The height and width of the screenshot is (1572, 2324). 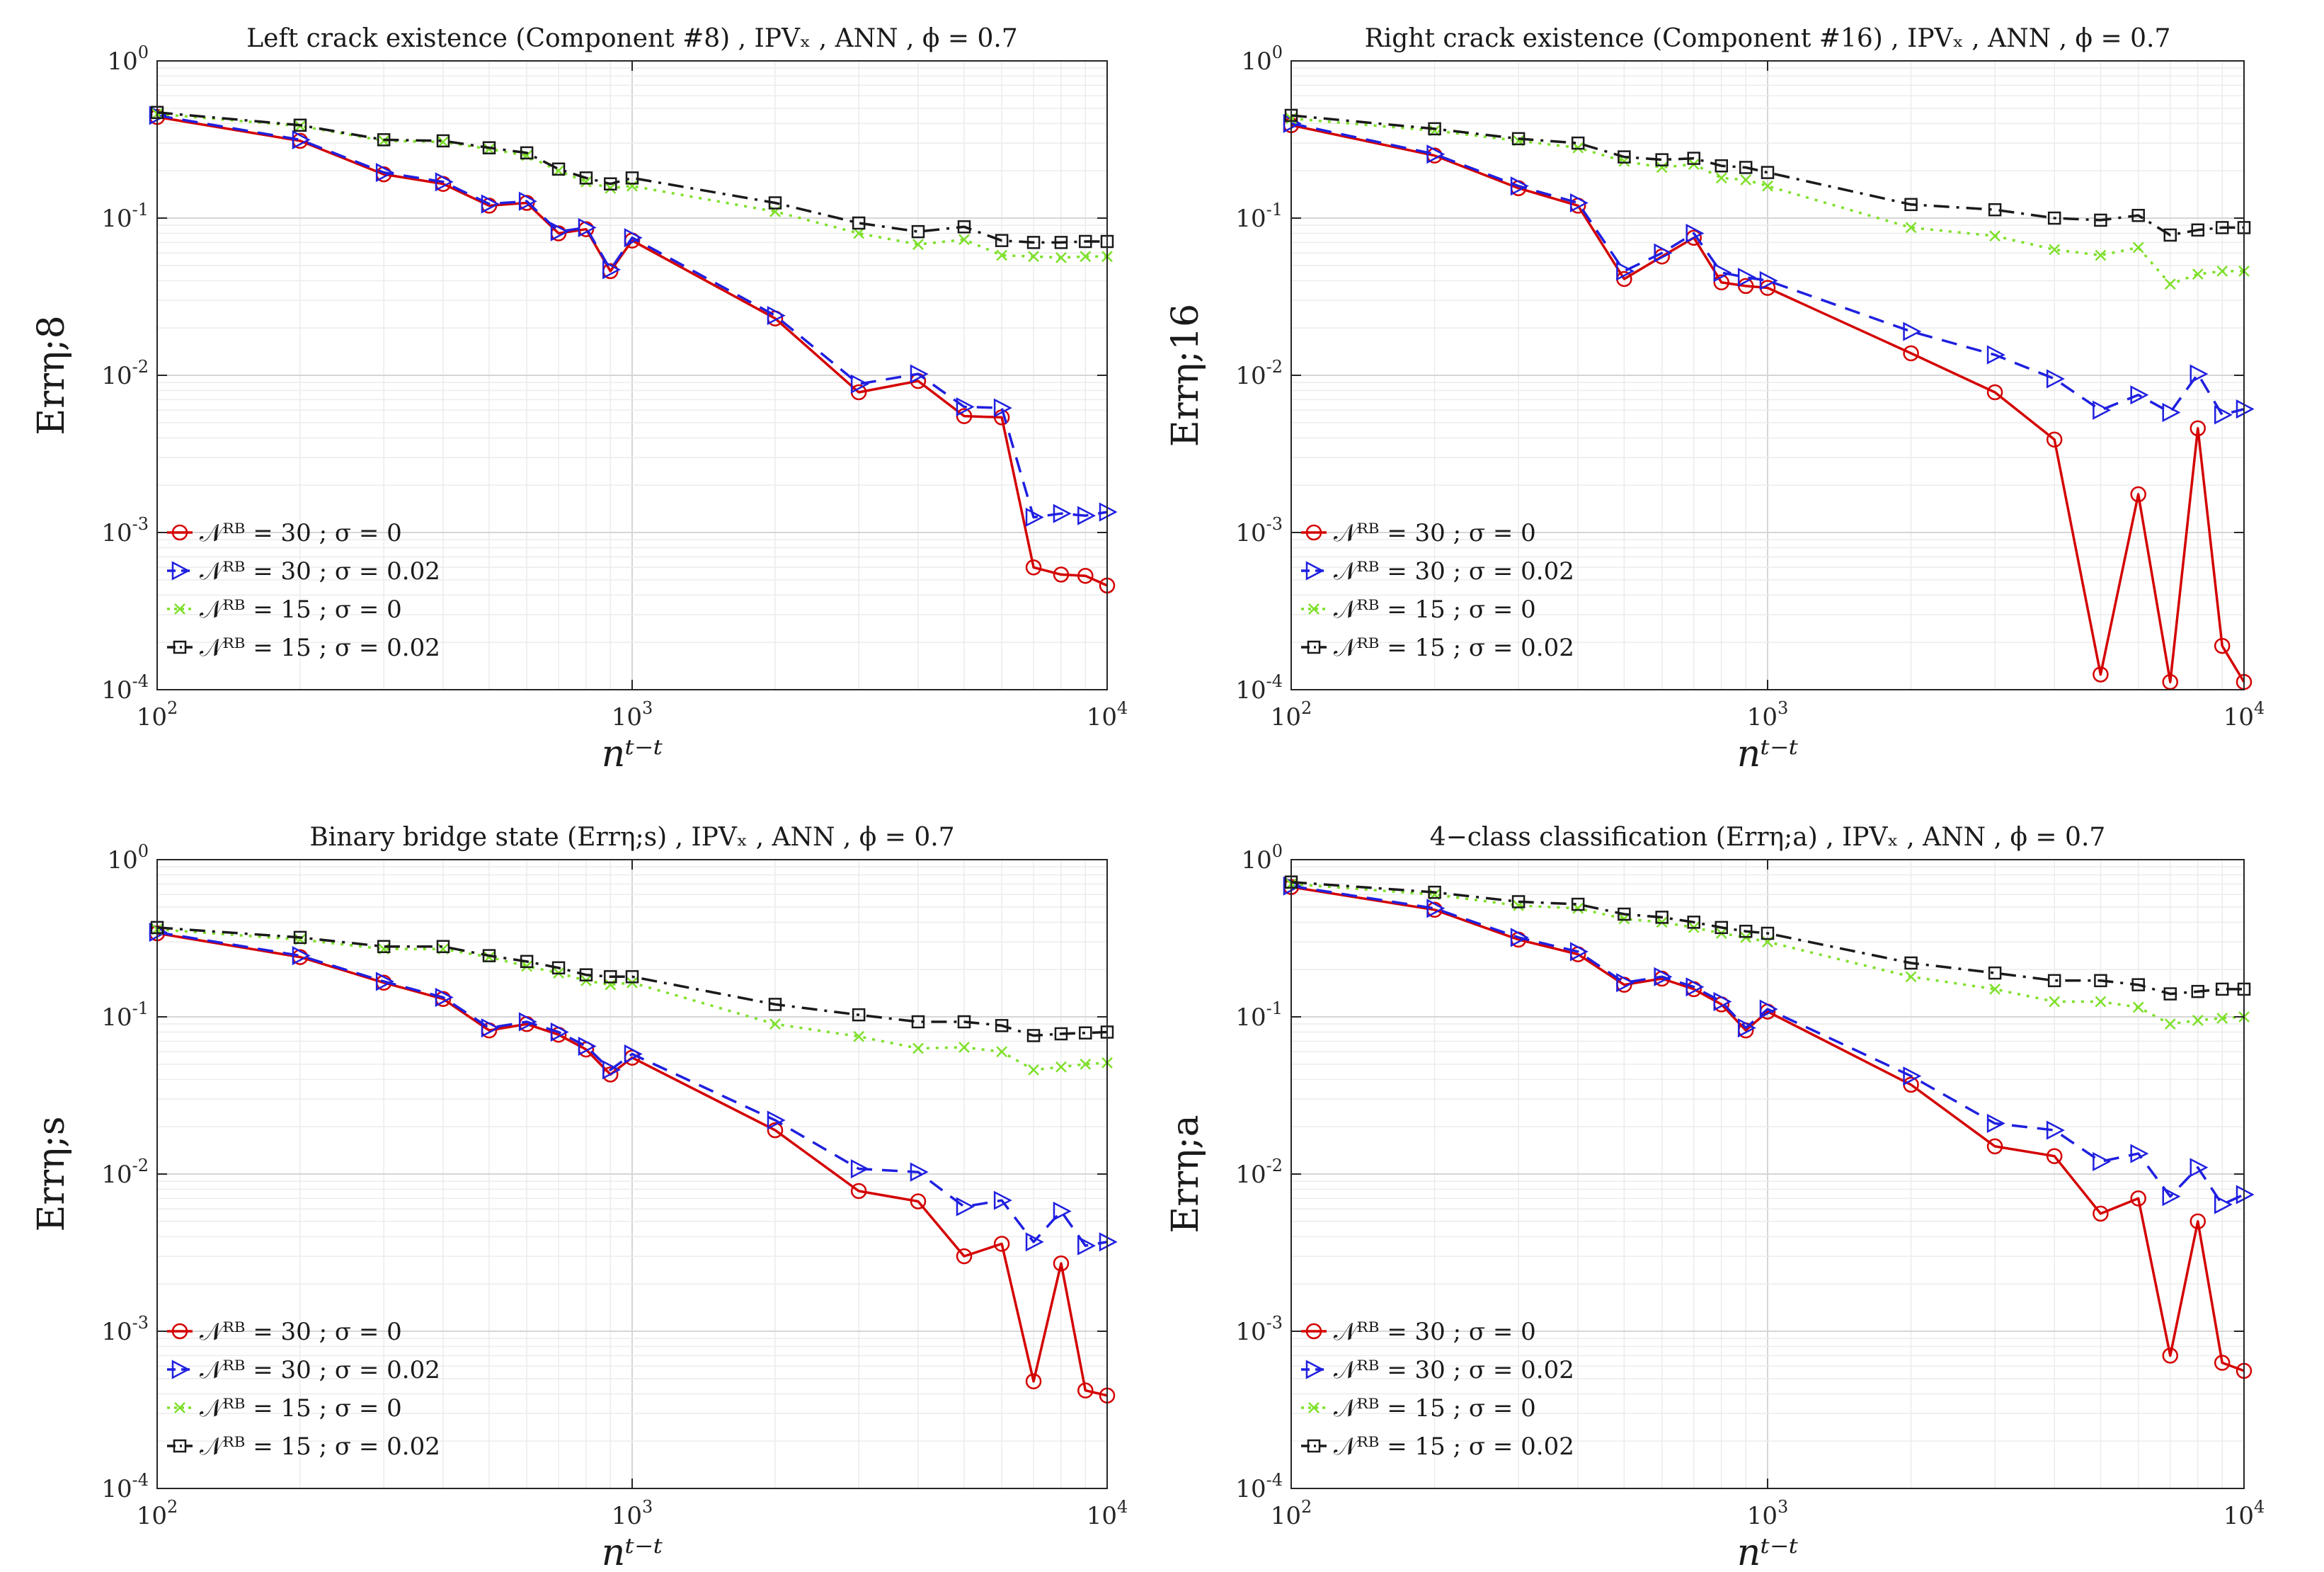 What do you see at coordinates (320, 1370) in the screenshot?
I see `legend-entry: 𝒩ᴿᴮ = 30 ; σ = 0.02` at bounding box center [320, 1370].